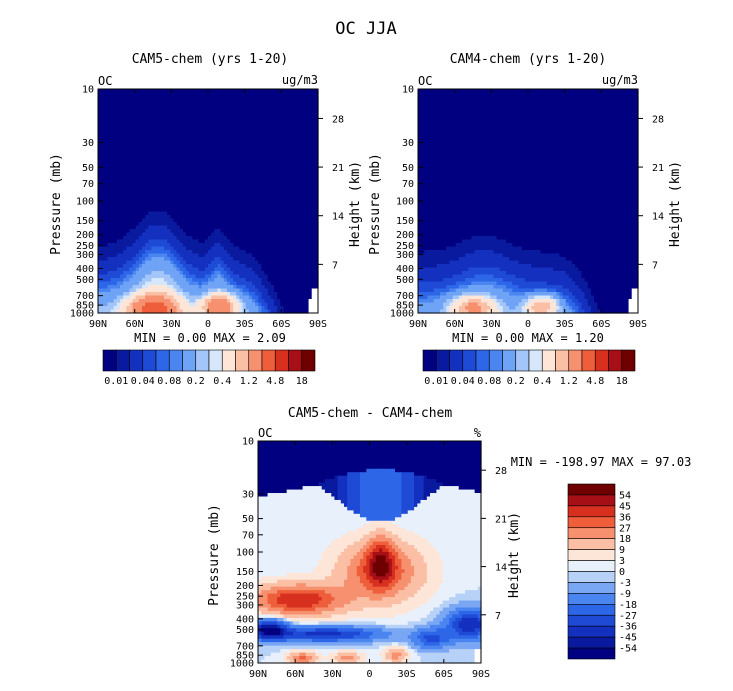 This screenshot has height=691, width=733. What do you see at coordinates (528, 59) in the screenshot?
I see `panel-title: CAM4-chem (yrs 1-20)` at bounding box center [528, 59].